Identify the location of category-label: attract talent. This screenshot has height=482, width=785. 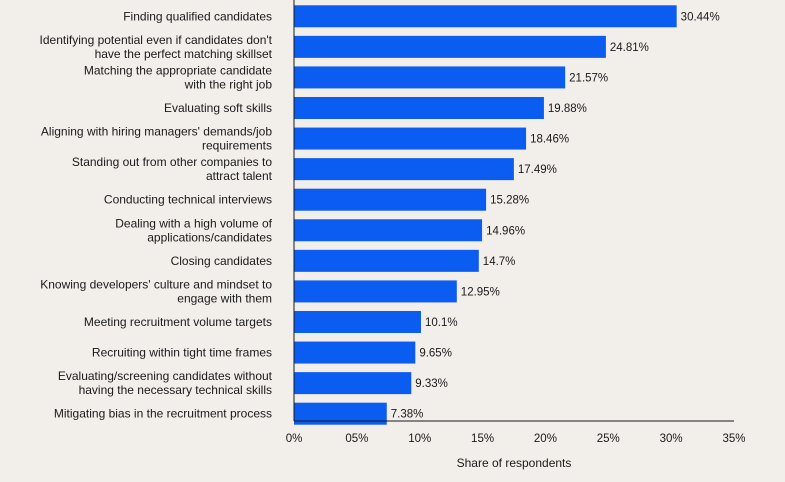
(239, 176).